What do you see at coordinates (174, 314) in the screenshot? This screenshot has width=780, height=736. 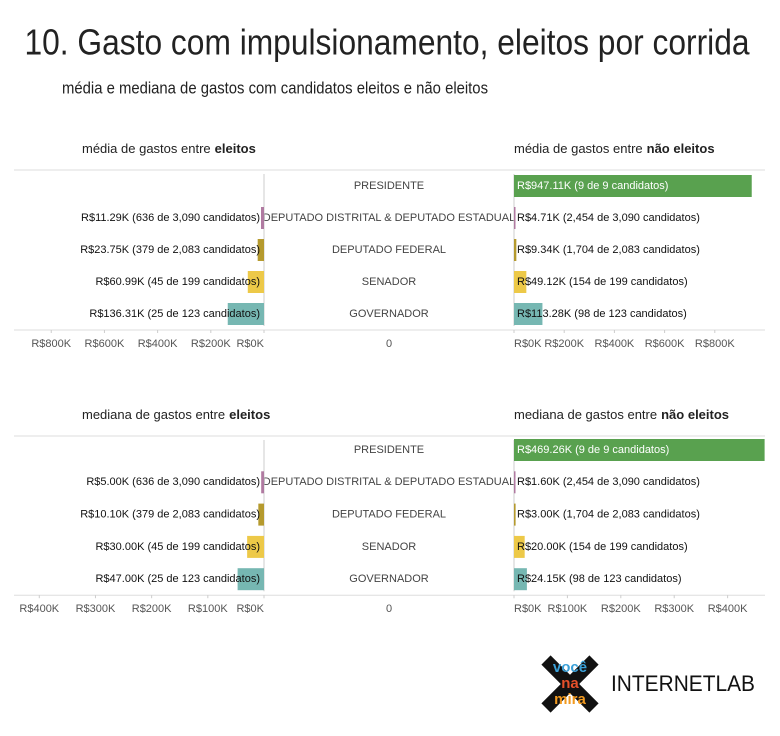 I see `value-label: R$136.31K (25 de 123 candidatos)` at bounding box center [174, 314].